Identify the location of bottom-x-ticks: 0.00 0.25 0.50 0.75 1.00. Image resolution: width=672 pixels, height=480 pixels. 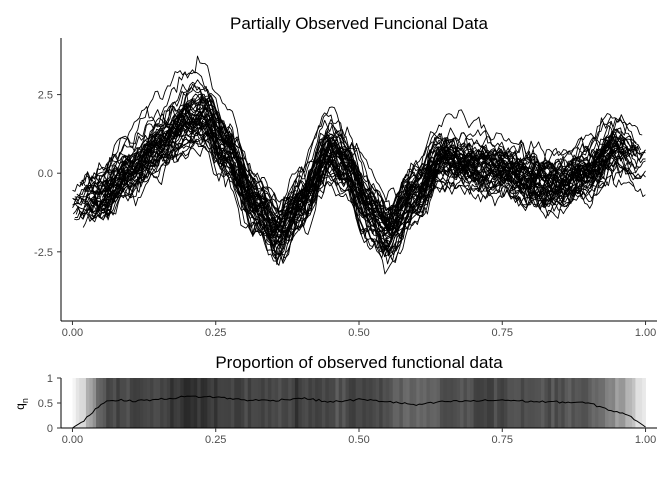
(359, 437).